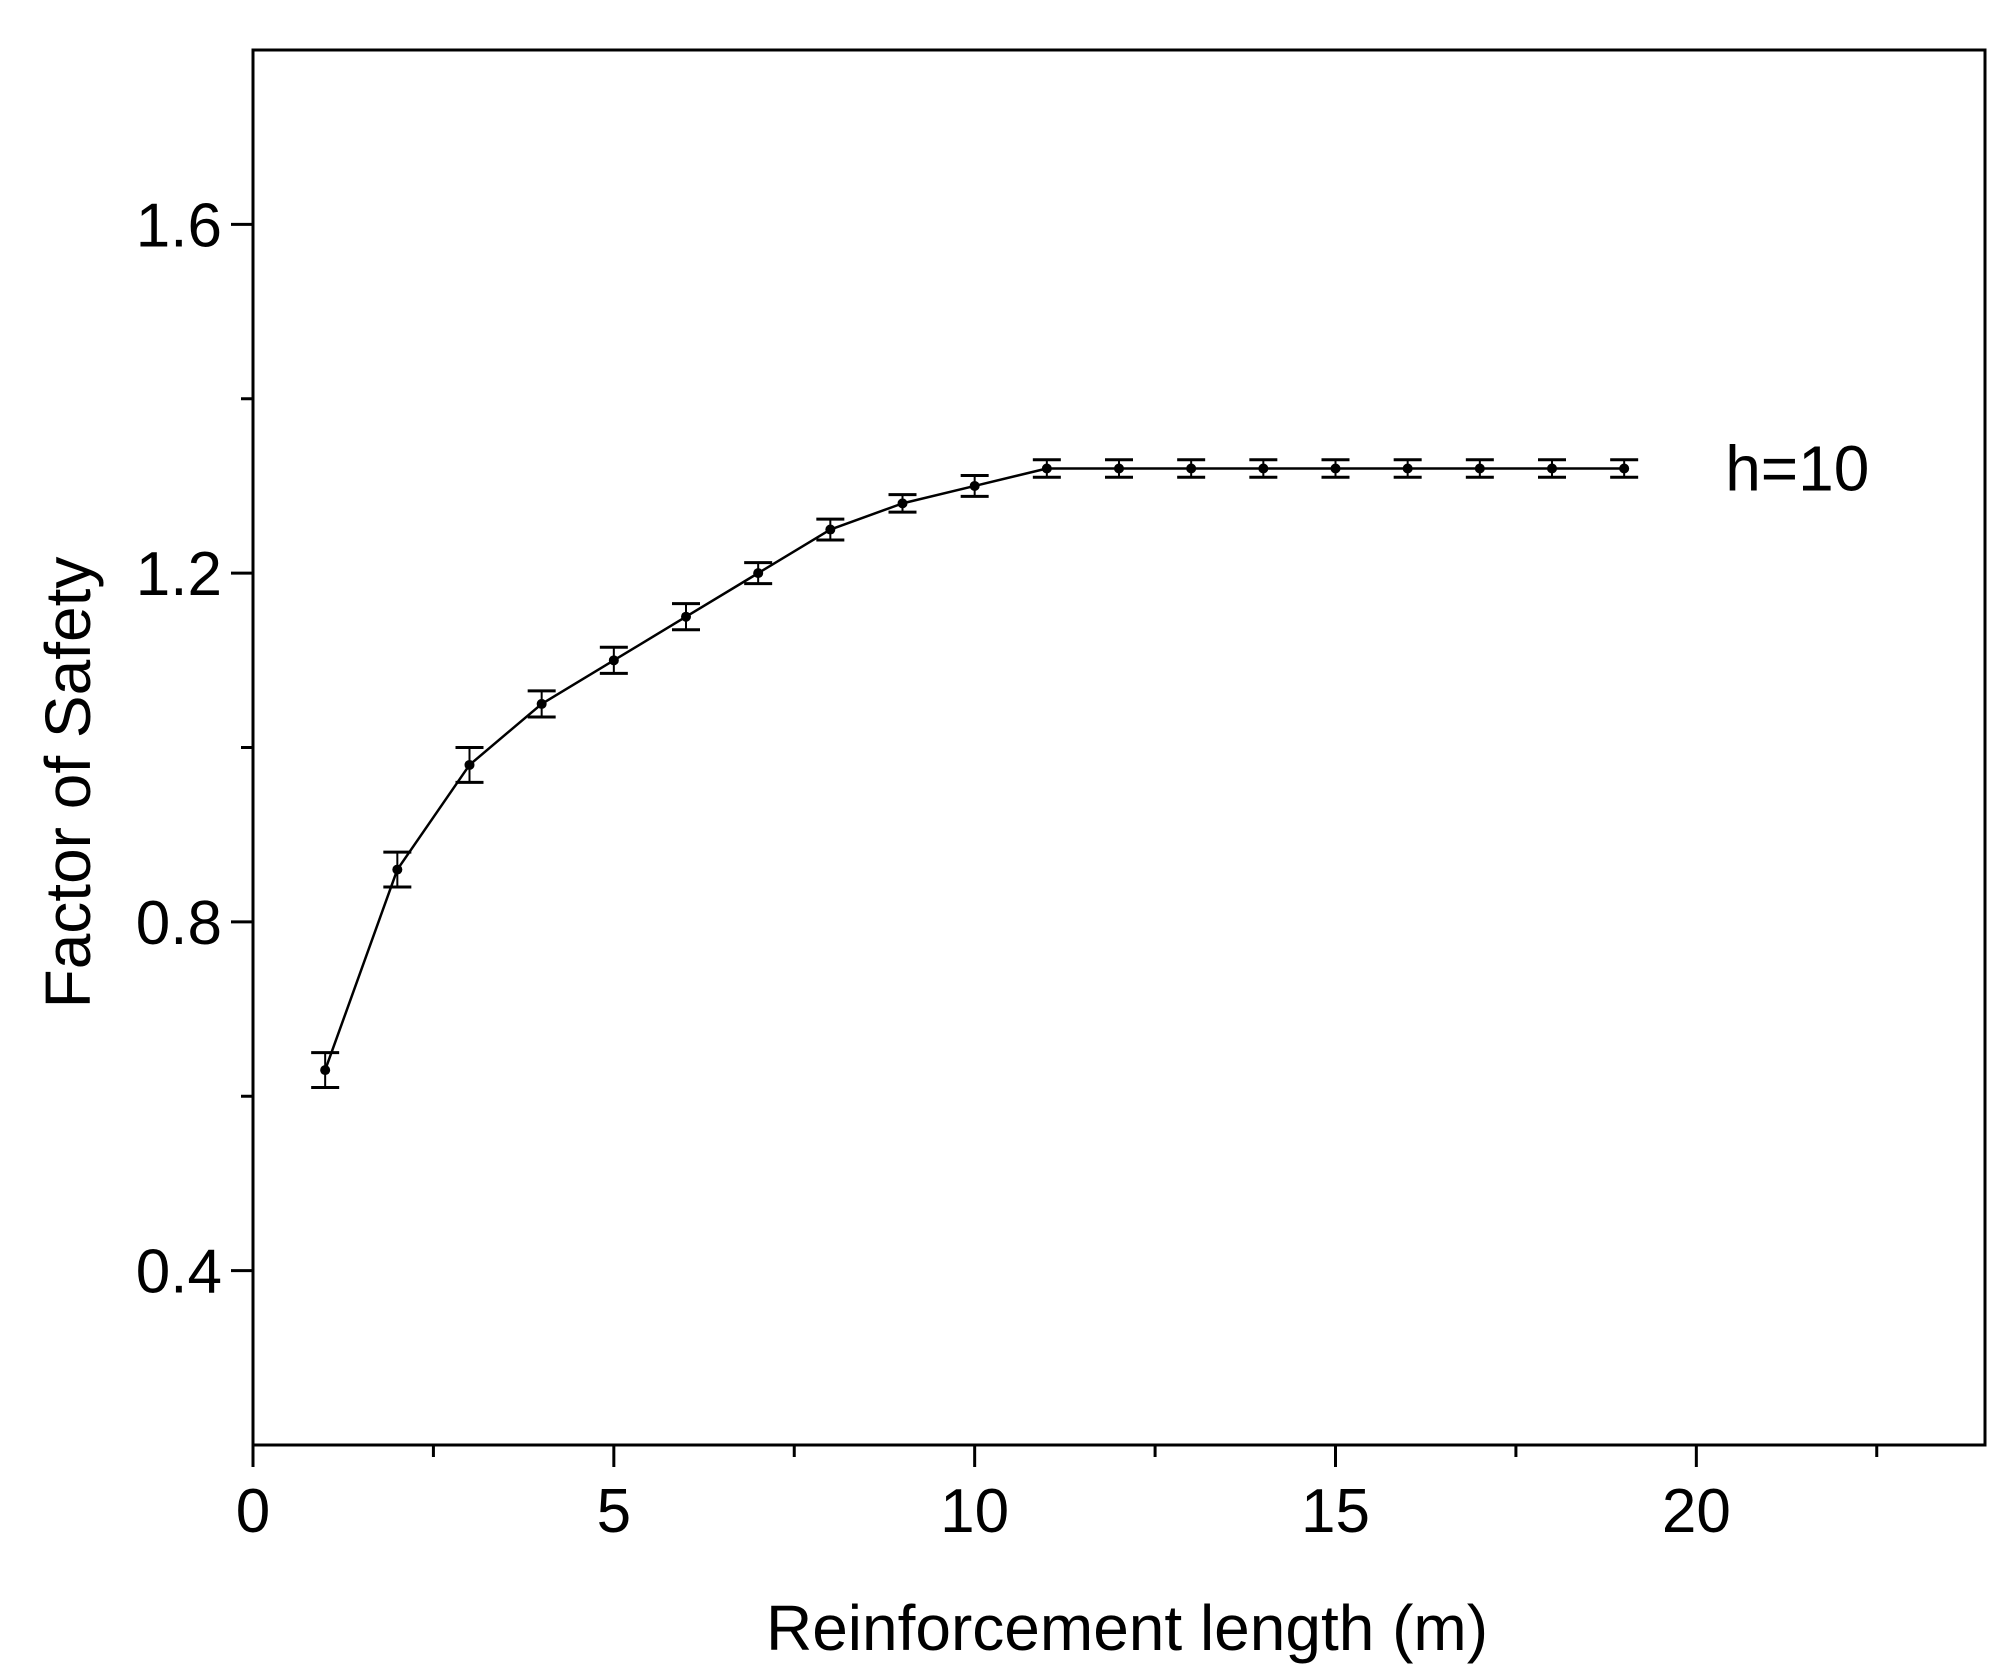 The width and height of the screenshot is (2006, 1673). What do you see at coordinates (68, 783) in the screenshot?
I see `y-axis-title: Factor of Safety` at bounding box center [68, 783].